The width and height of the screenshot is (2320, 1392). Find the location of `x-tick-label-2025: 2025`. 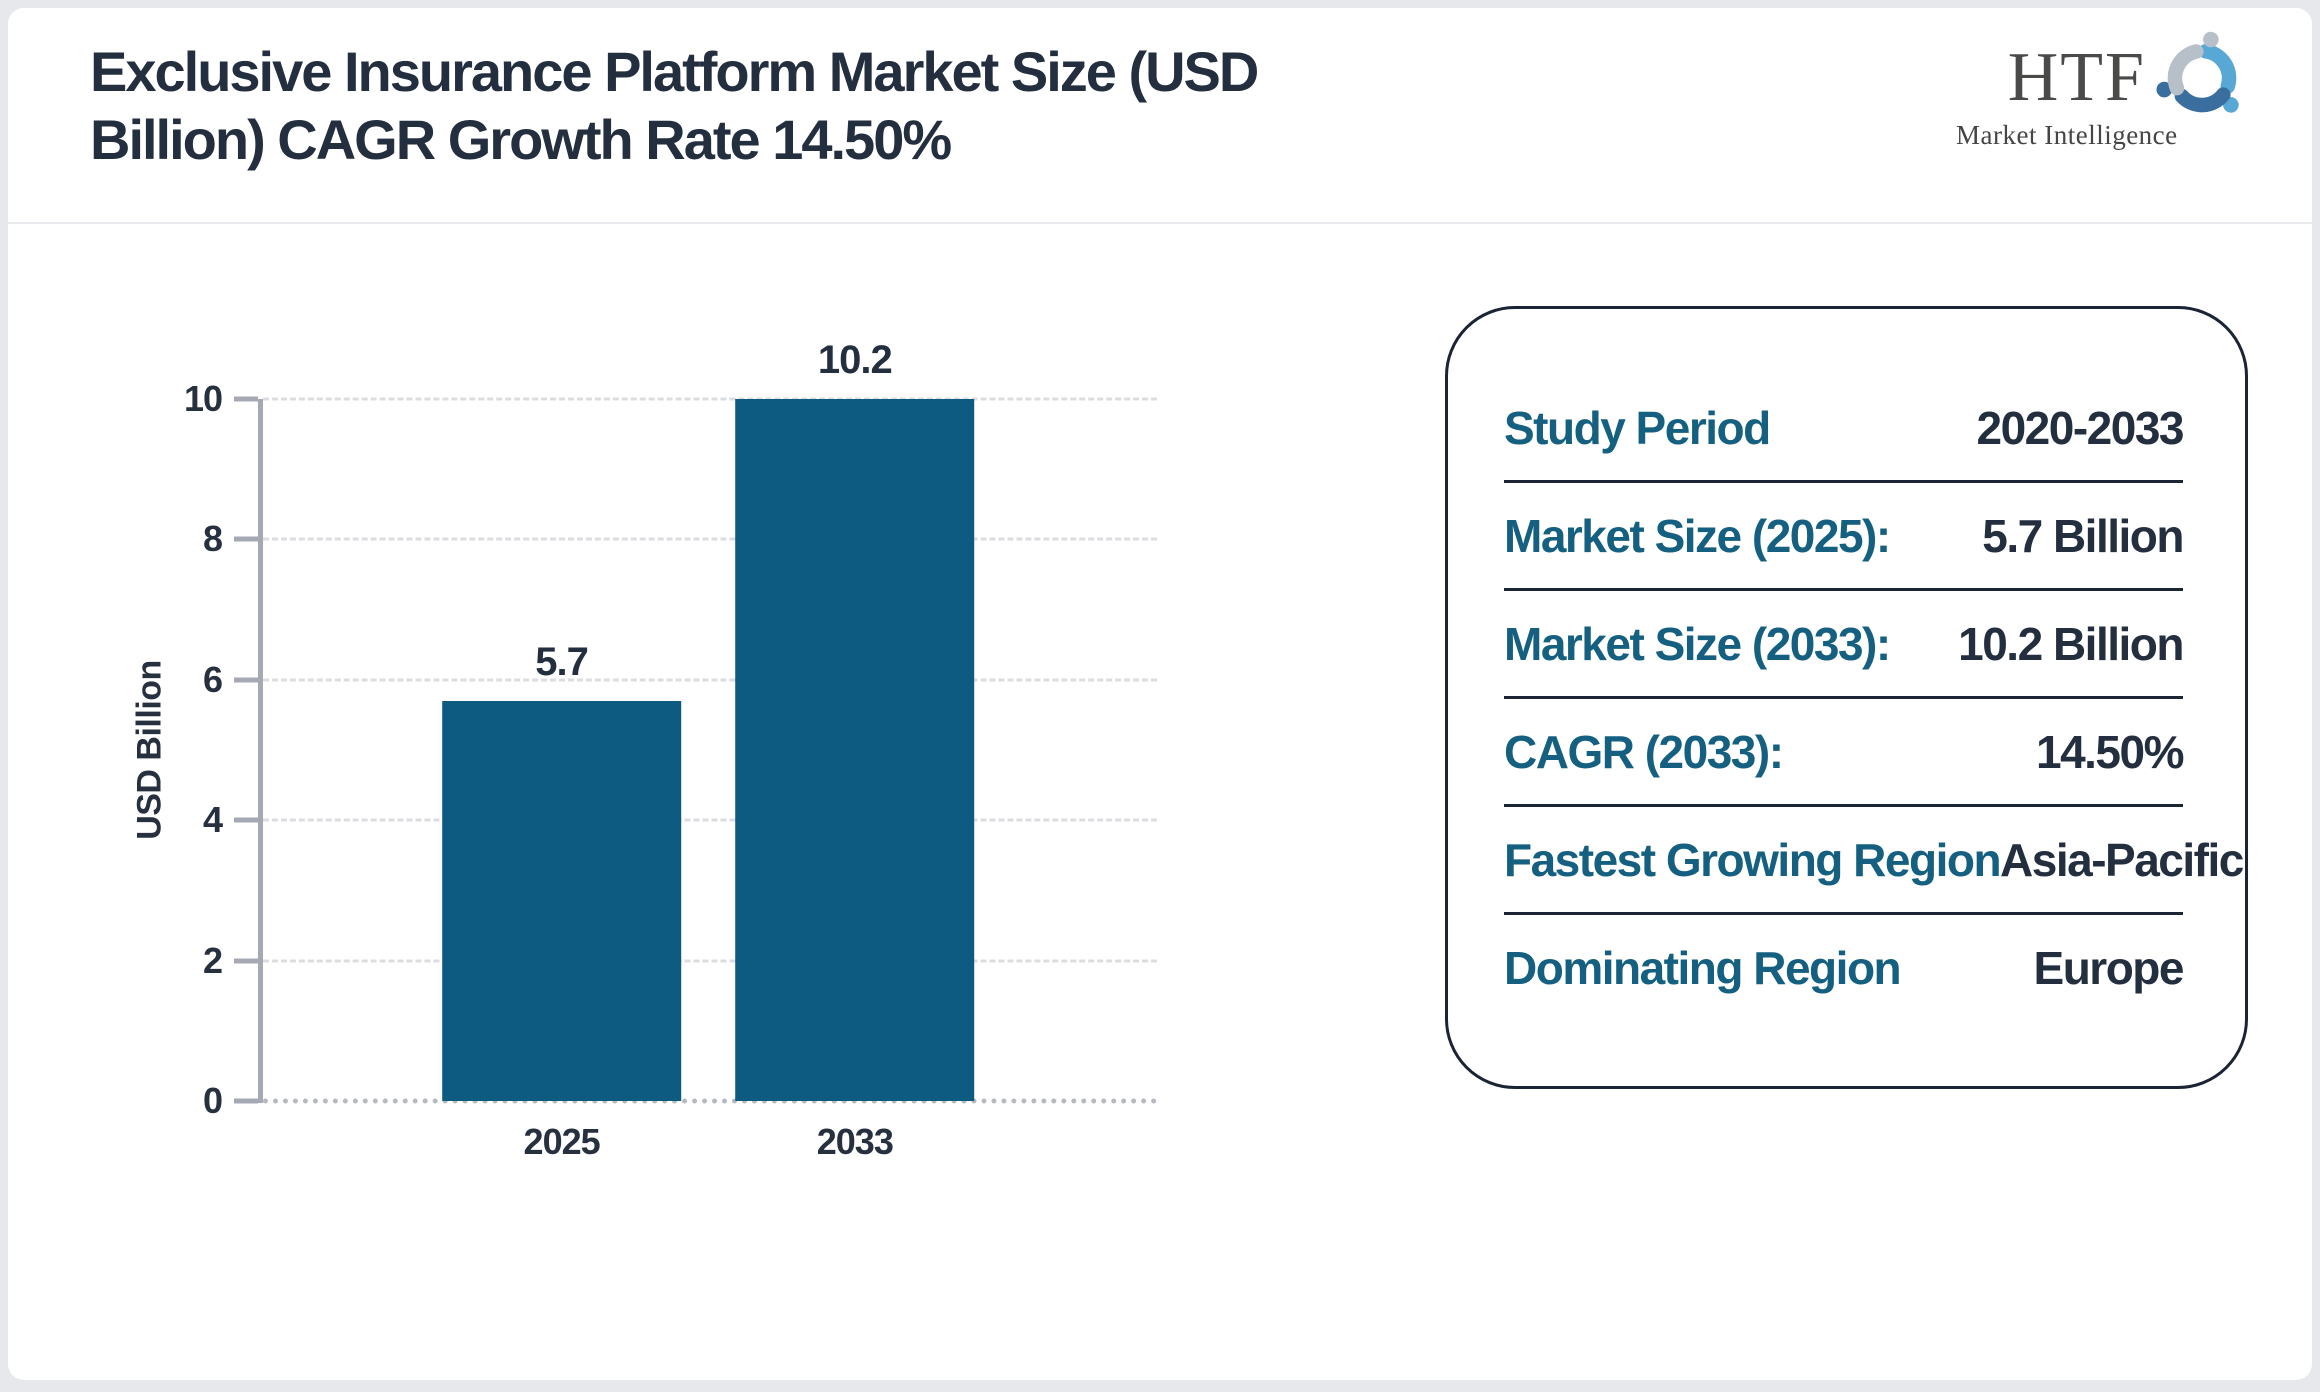

x-tick-label-2025: 2025 is located at coordinates (562, 1141).